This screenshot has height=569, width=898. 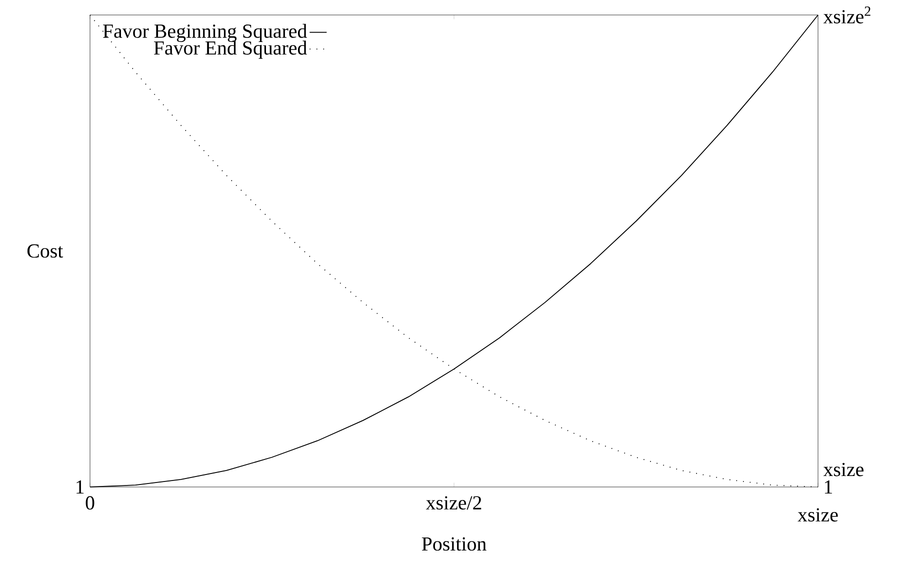 What do you see at coordinates (454, 544) in the screenshot?
I see `x-axis-title: Position` at bounding box center [454, 544].